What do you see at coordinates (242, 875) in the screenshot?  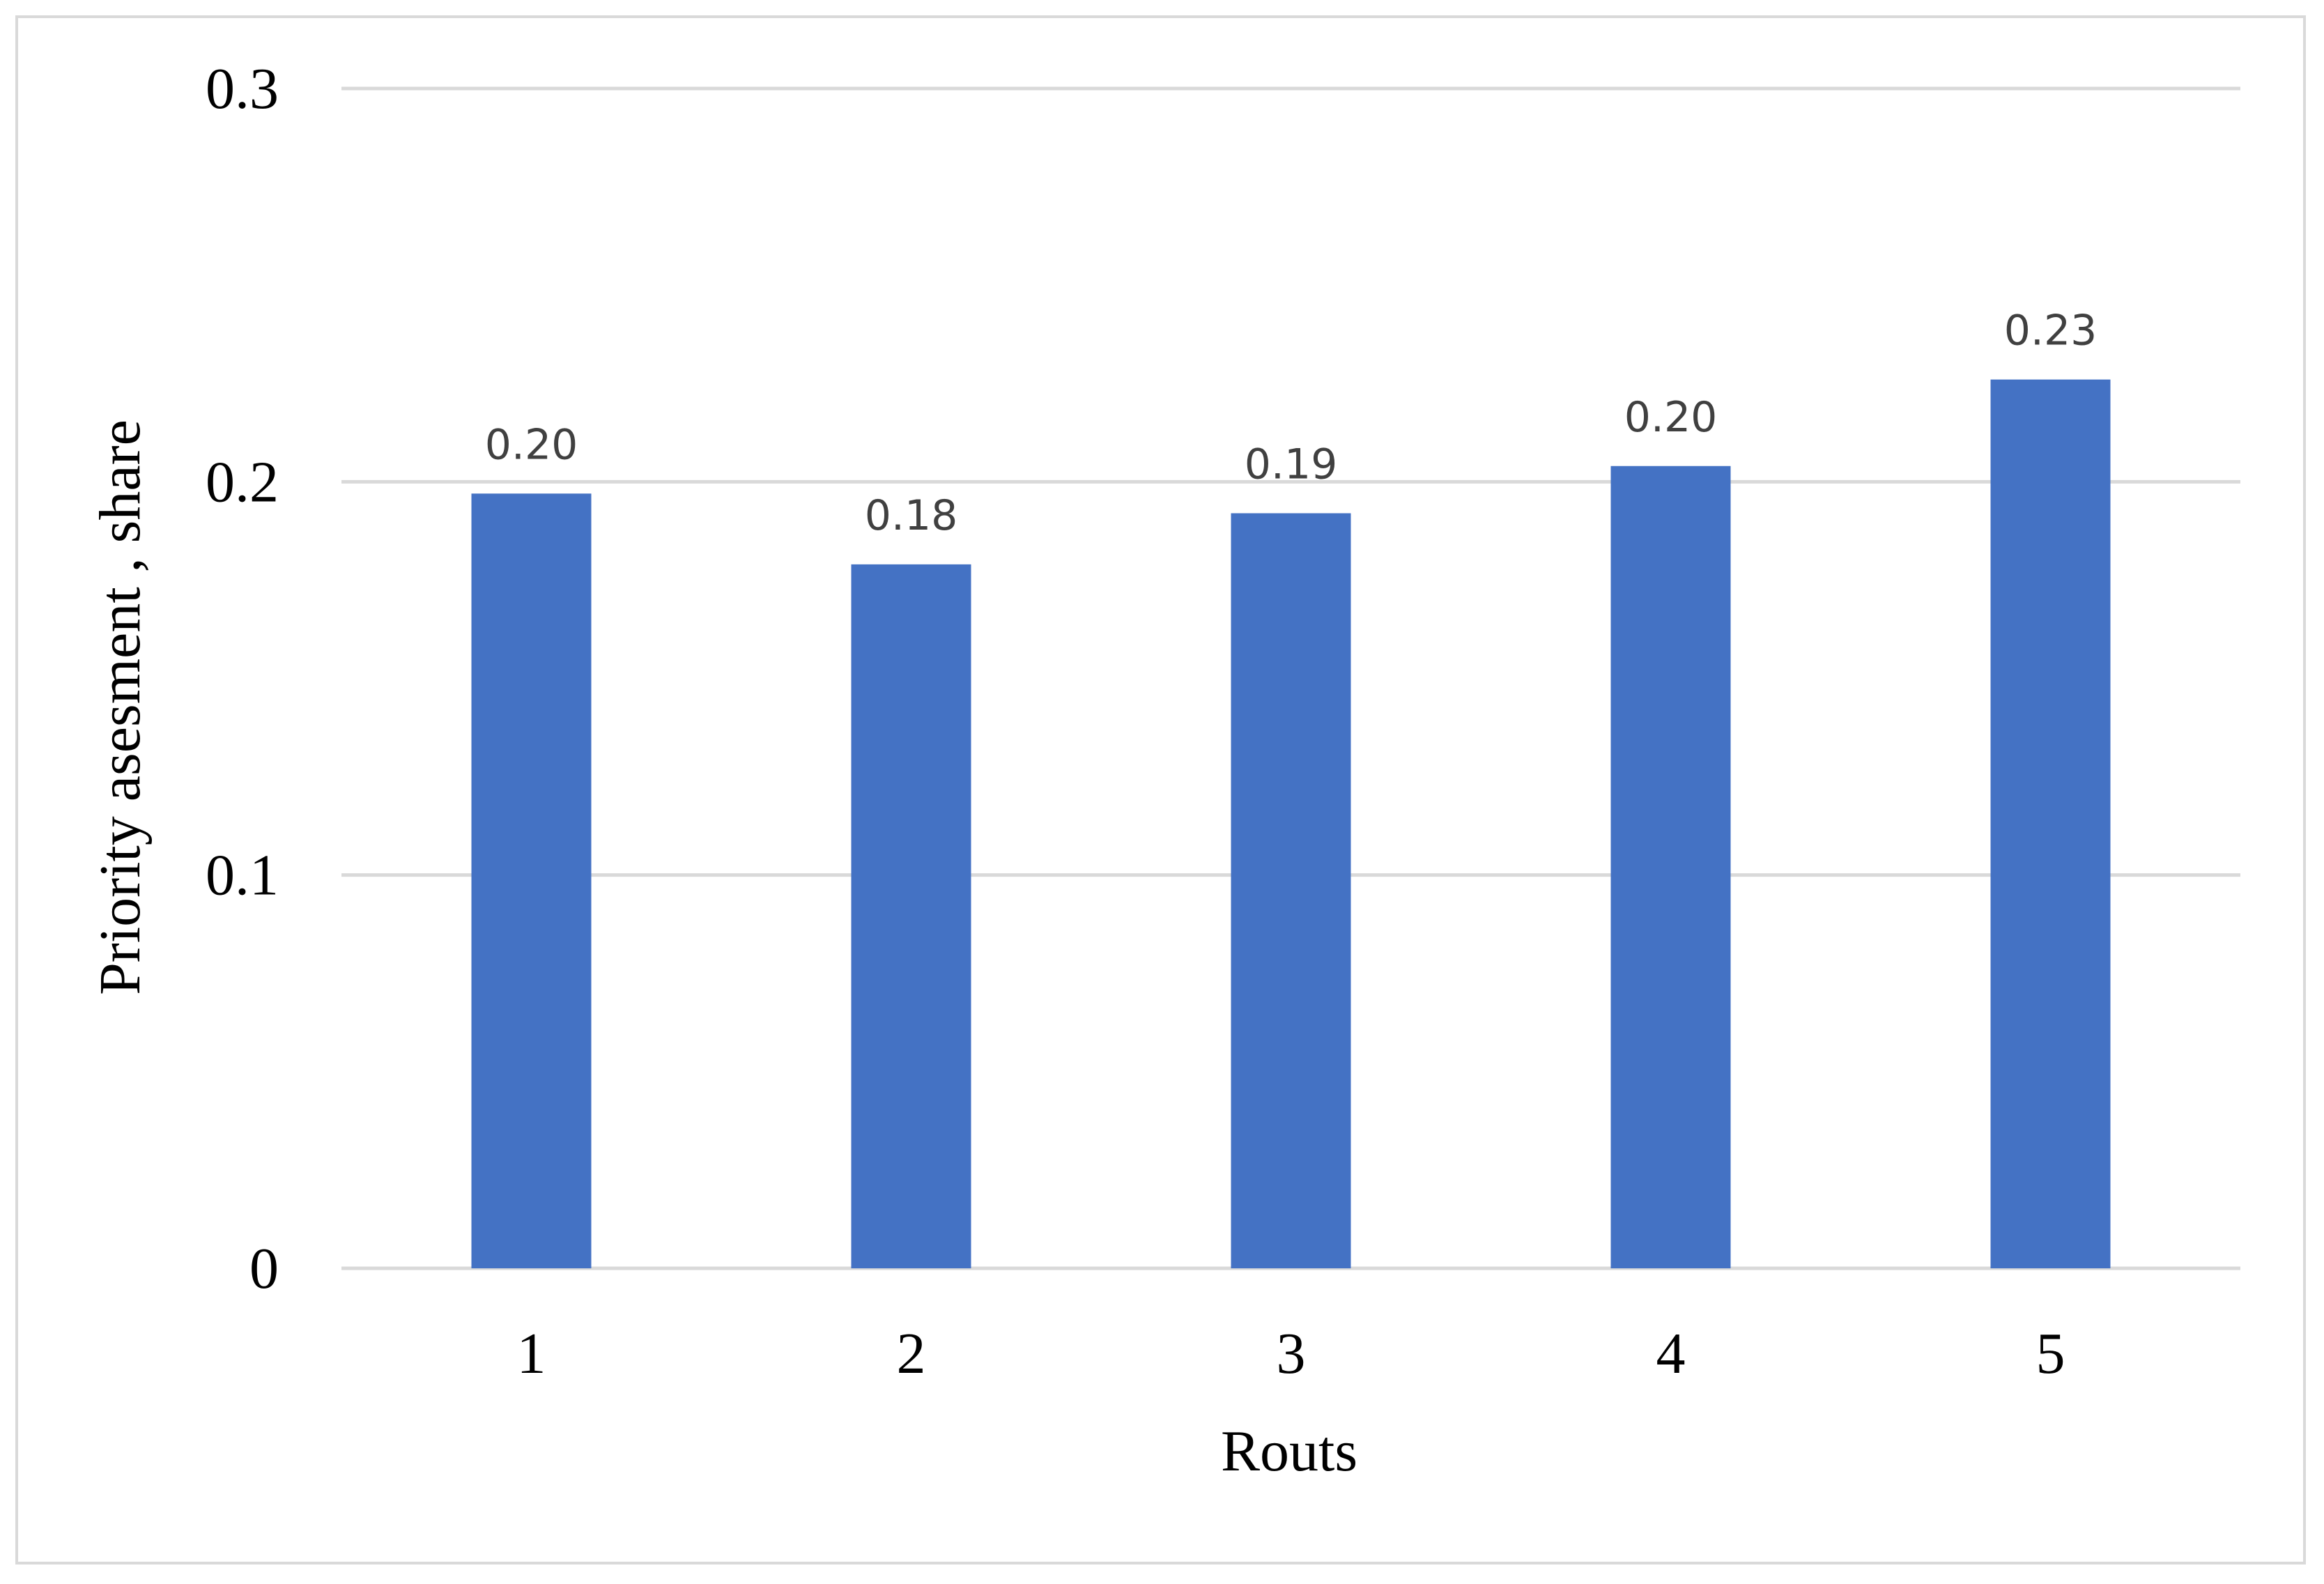 I see `y-tick-label: 0.1` at bounding box center [242, 875].